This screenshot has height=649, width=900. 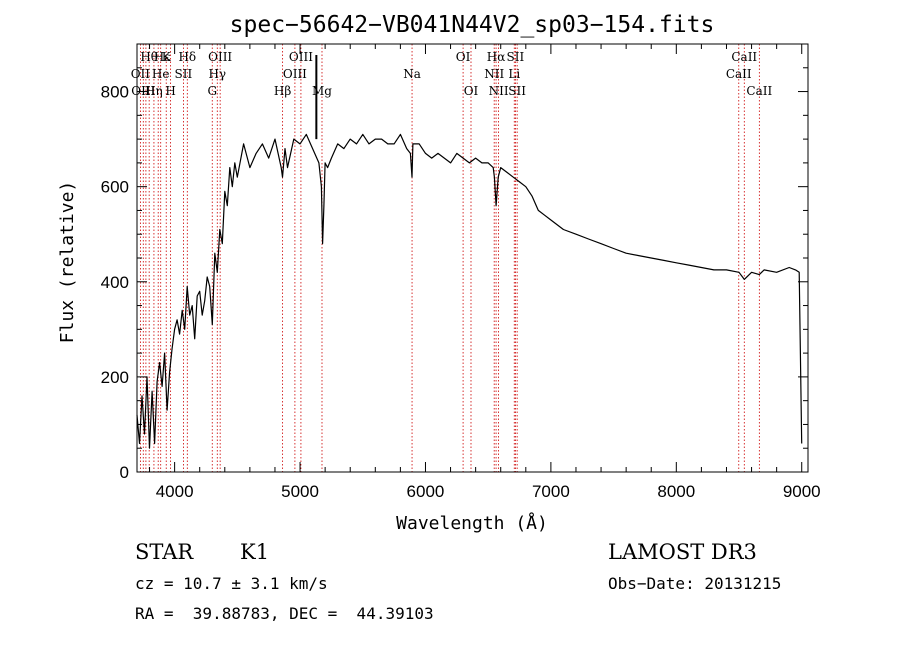 I want to click on x-tick-label: 7000, so click(x=551, y=491).